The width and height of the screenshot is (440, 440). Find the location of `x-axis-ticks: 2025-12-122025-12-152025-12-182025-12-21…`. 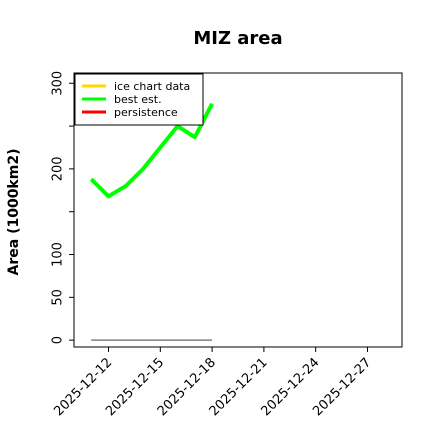

x-axis-ticks: 2025-12-122025-12-152025-12-182025-12-21… is located at coordinates (212, 383).